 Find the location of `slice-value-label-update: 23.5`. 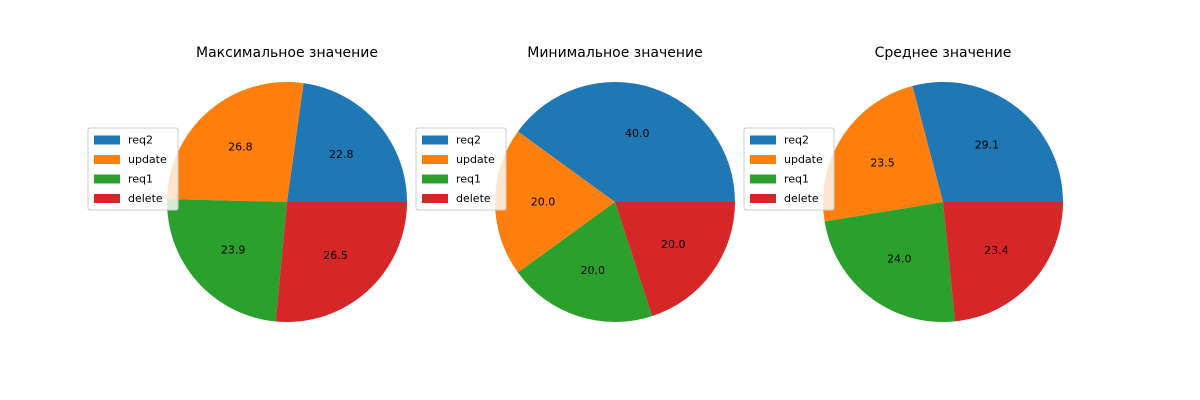

slice-value-label-update: 23.5 is located at coordinates (882, 162).